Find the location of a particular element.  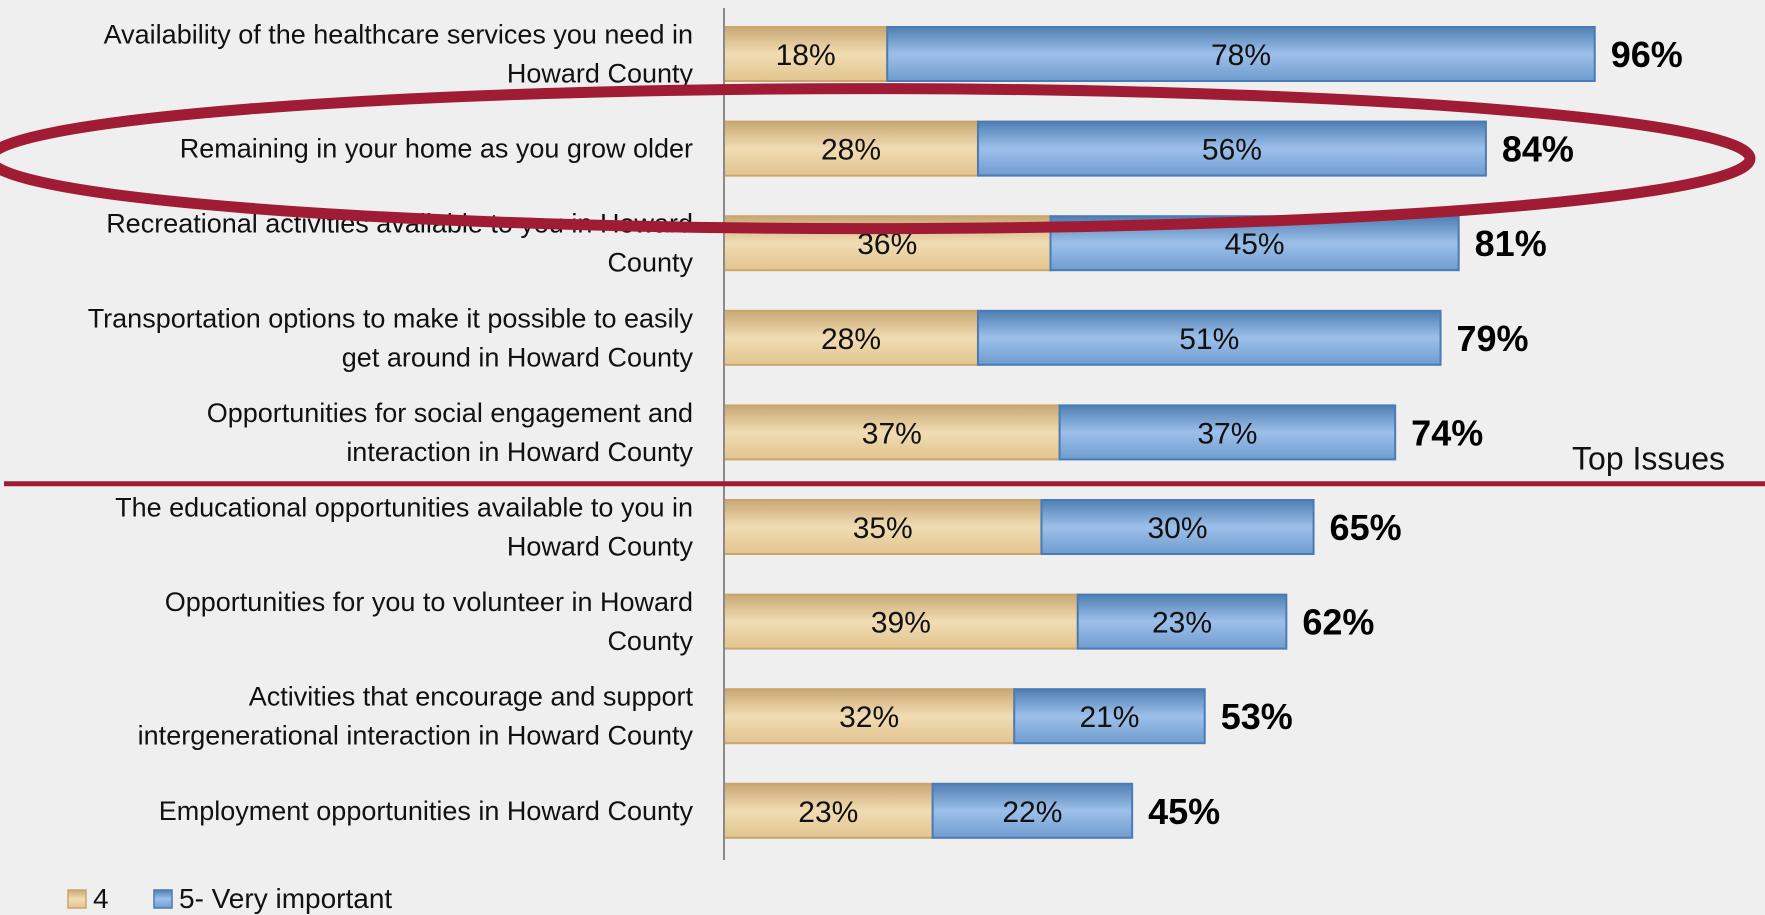

bar-value-label: 78% is located at coordinates (1241, 55).